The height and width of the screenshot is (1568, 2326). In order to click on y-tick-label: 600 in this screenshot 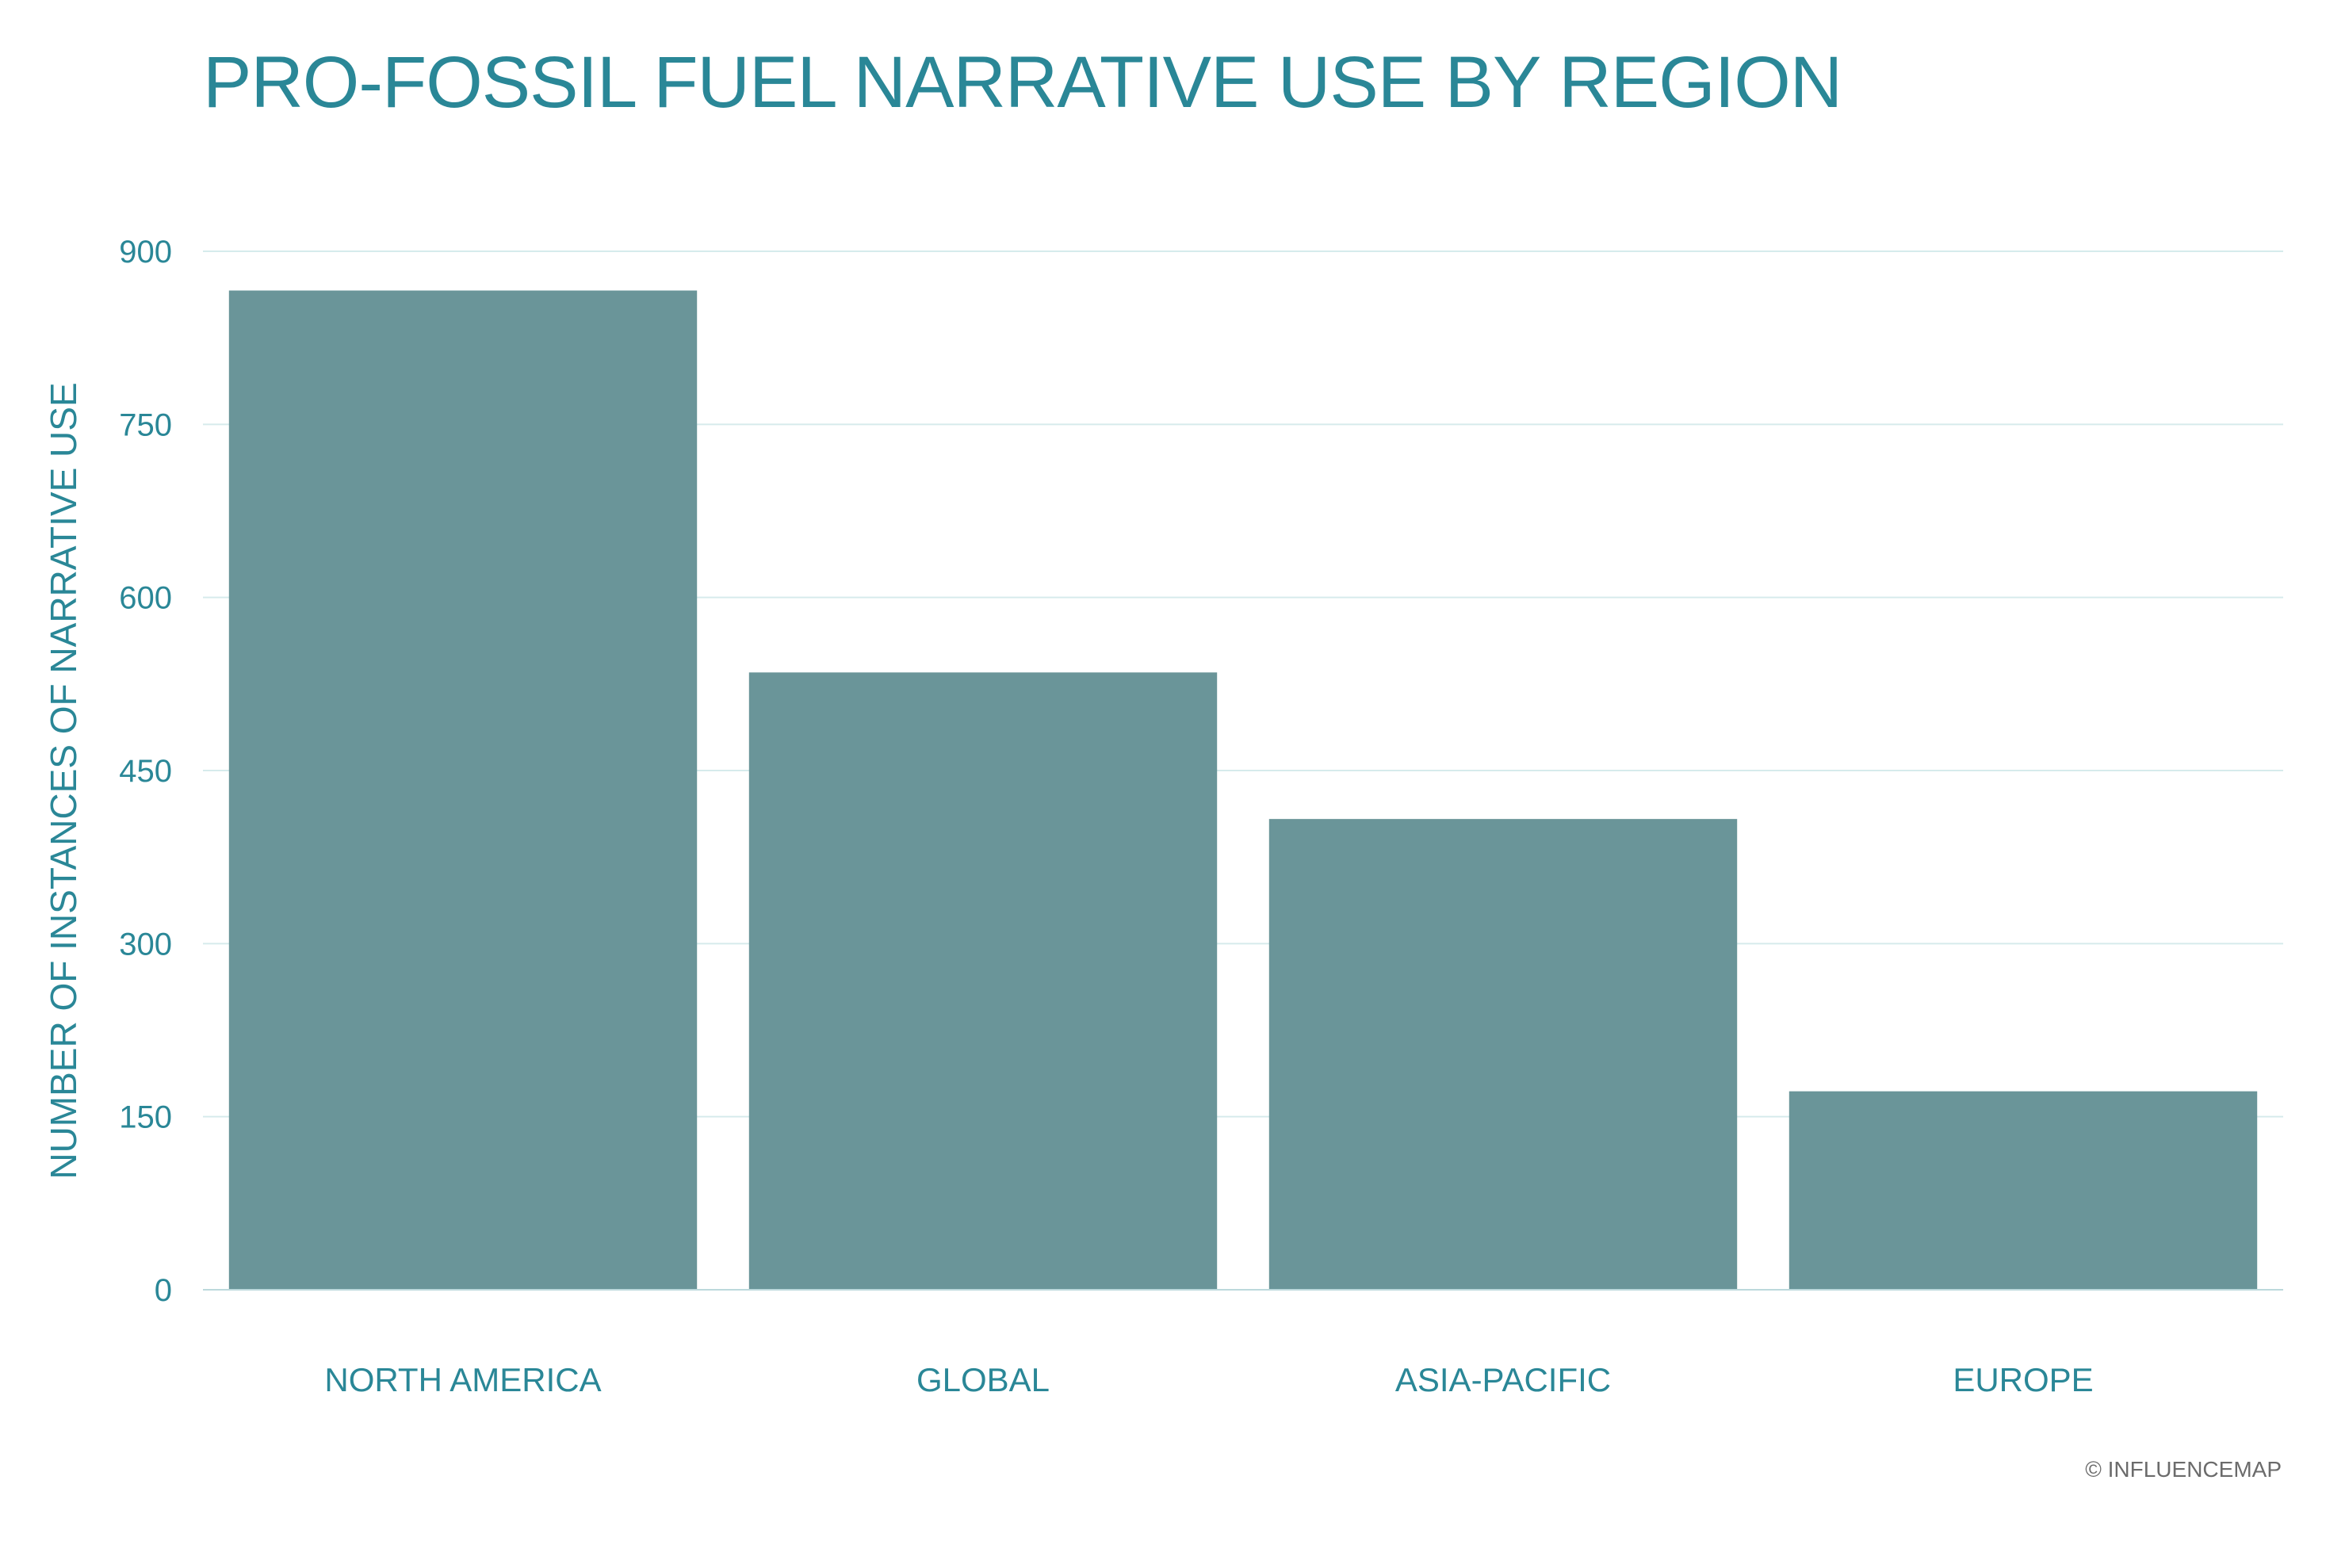, I will do `click(145, 598)`.